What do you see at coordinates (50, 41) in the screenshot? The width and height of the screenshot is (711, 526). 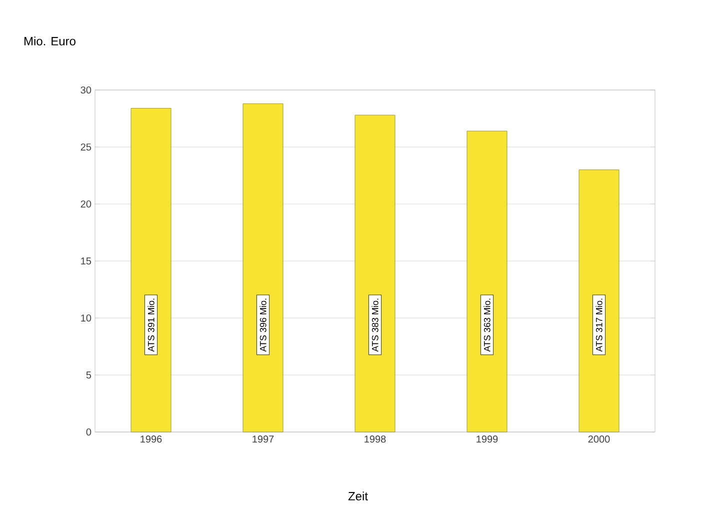 I see `y-axis-title: Mio. Euro` at bounding box center [50, 41].